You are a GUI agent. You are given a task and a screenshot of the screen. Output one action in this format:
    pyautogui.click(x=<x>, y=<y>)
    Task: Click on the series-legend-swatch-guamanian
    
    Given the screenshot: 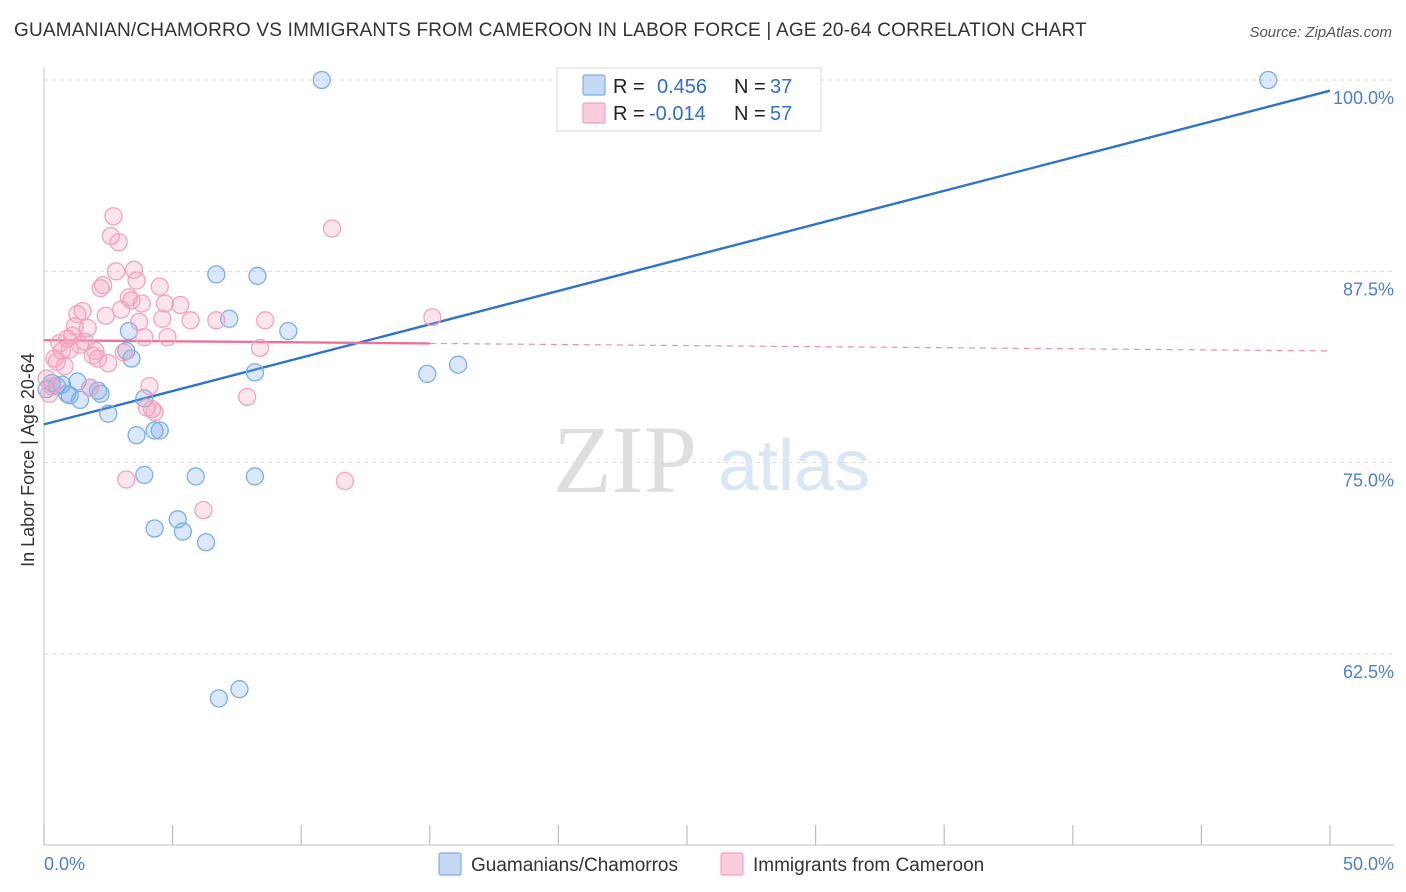 What is the action you would take?
    pyautogui.click(x=450, y=864)
    